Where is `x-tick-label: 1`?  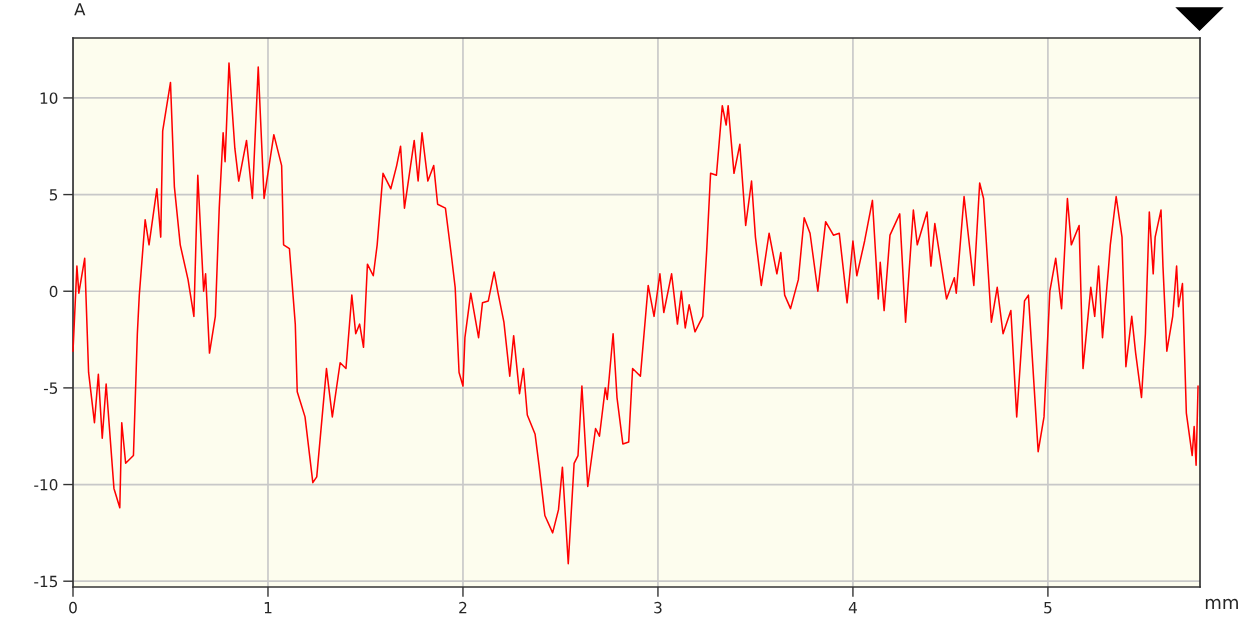 x-tick-label: 1 is located at coordinates (268, 608).